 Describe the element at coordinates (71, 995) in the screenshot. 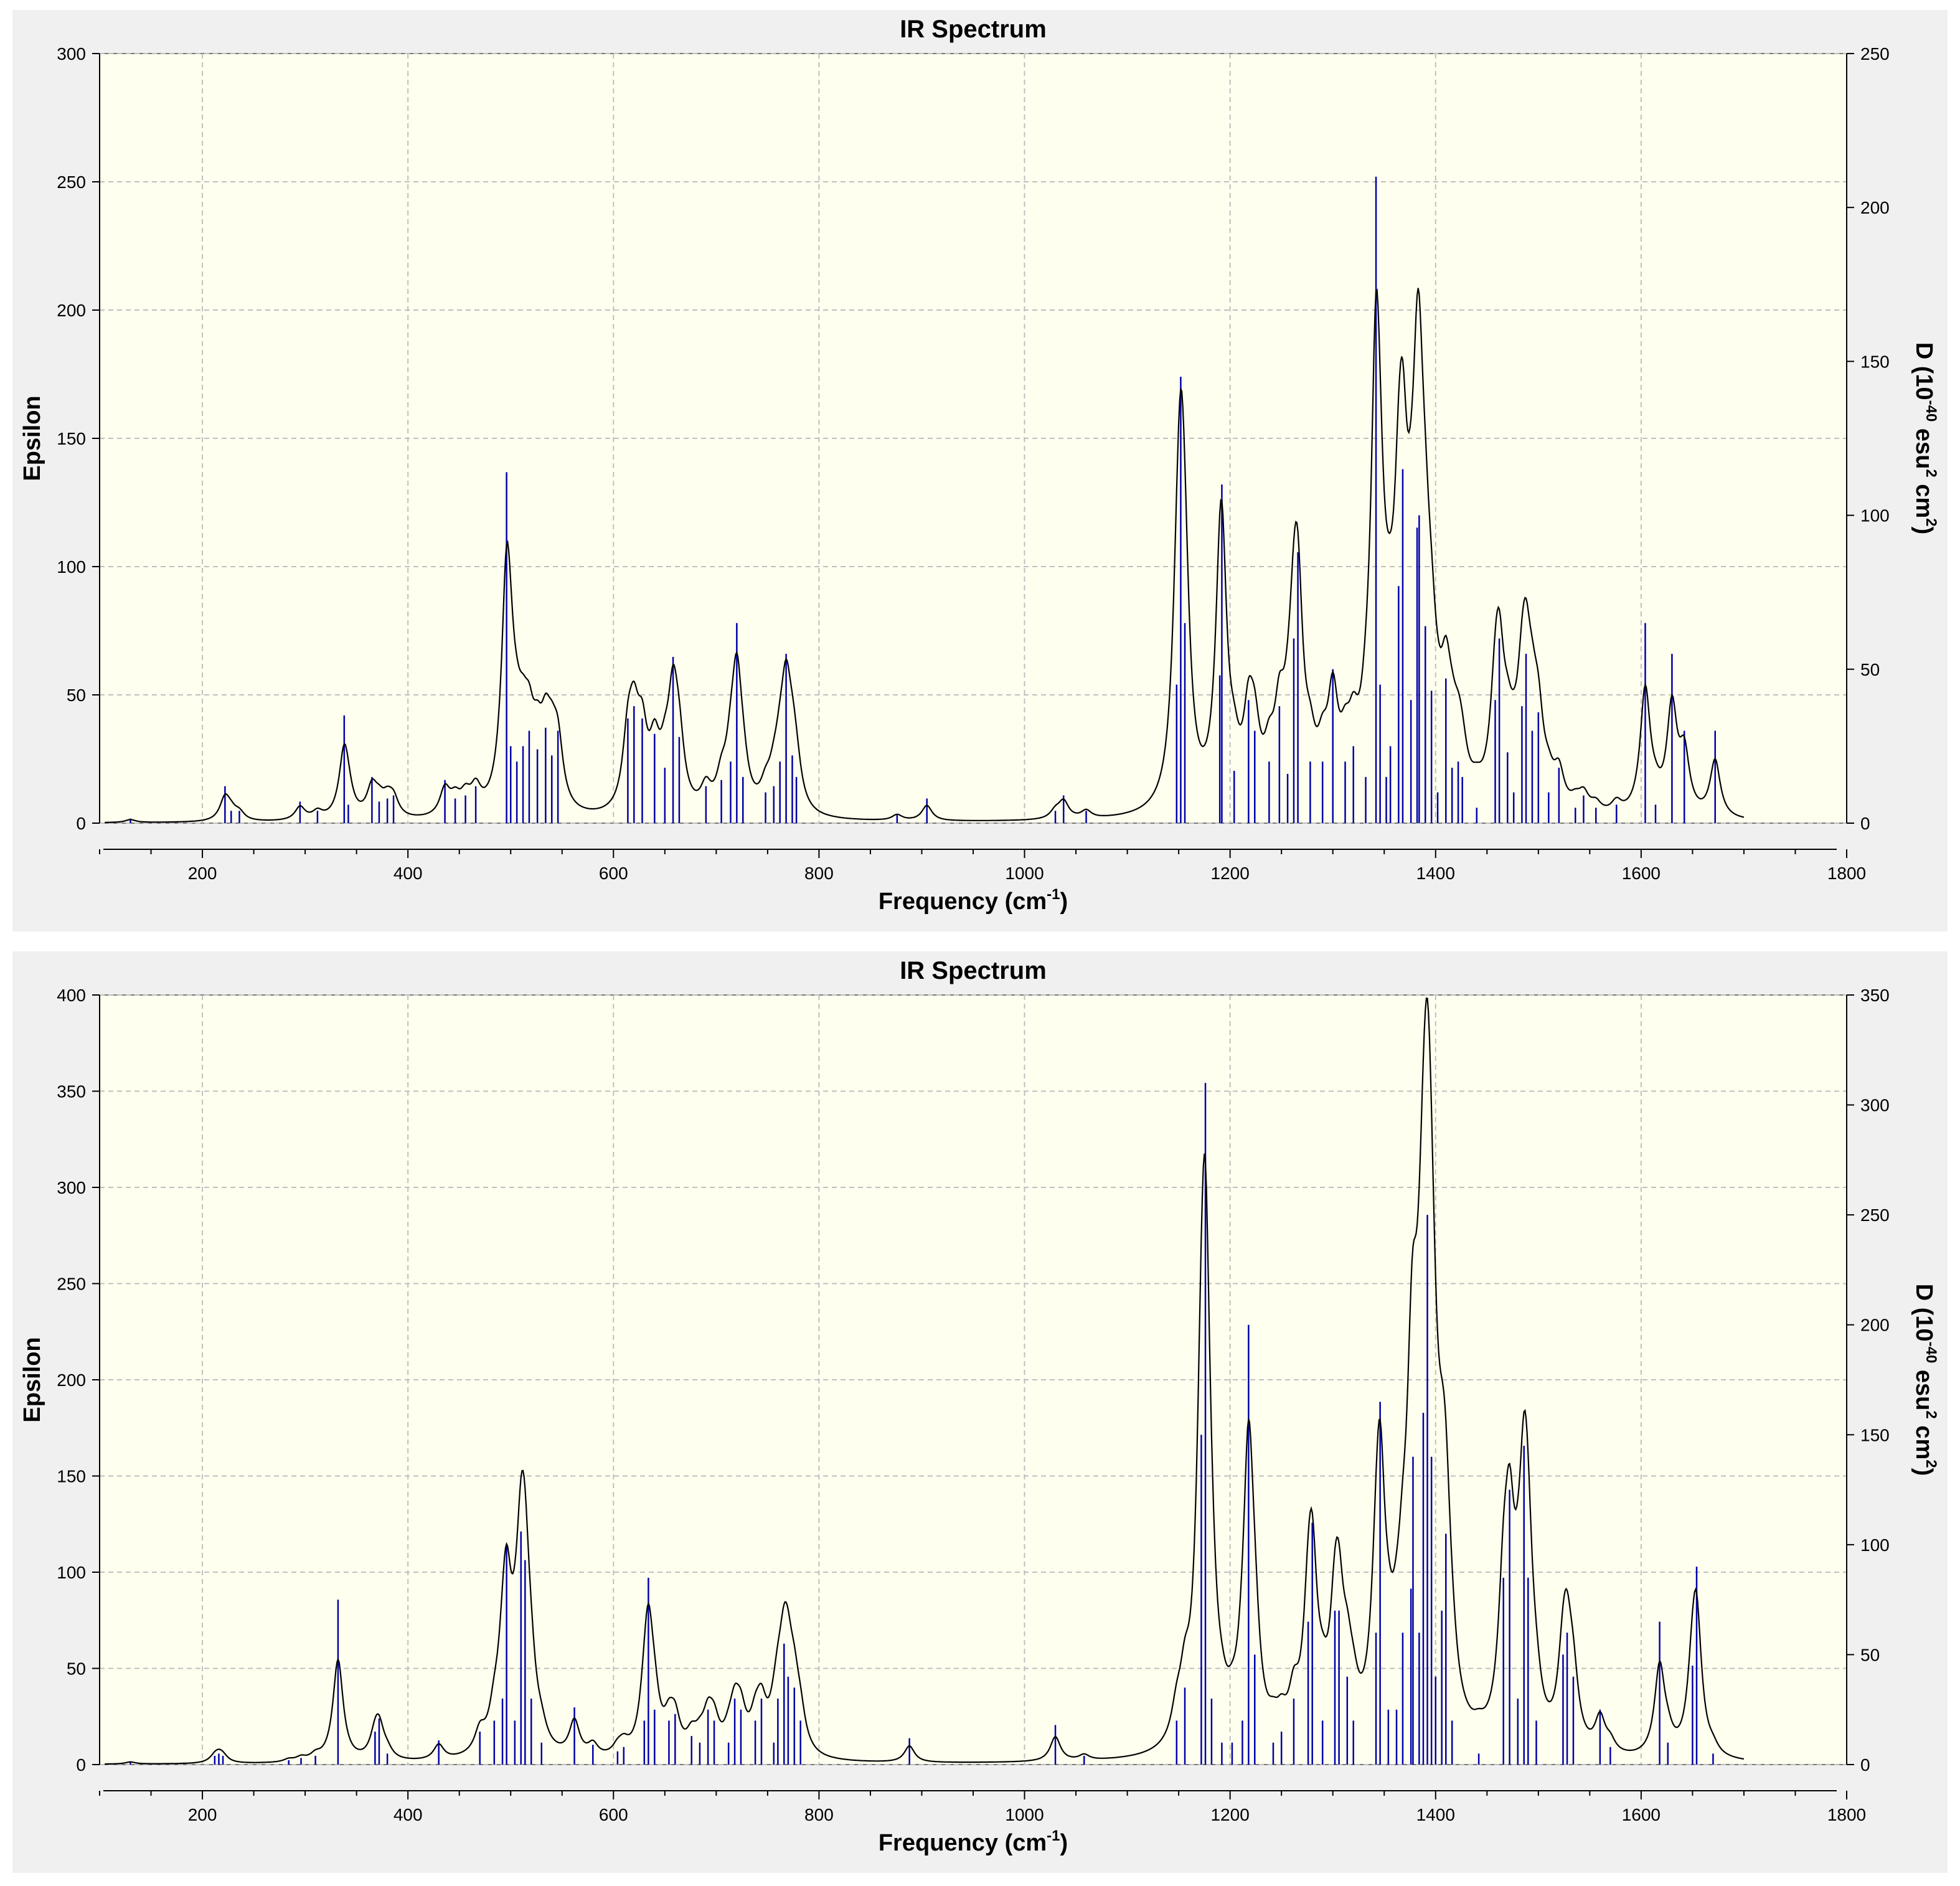

I see `y-tick-label: 400` at that location.